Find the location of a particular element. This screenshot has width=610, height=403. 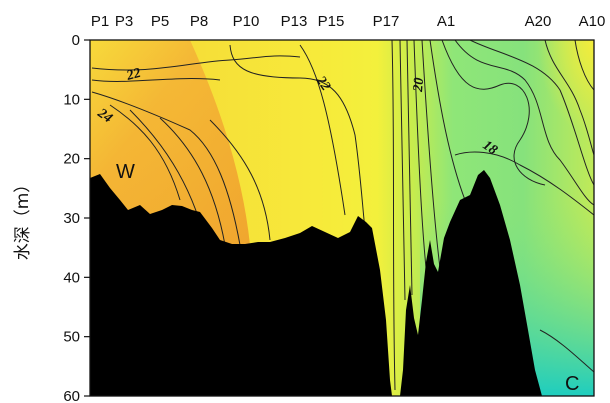

station-label-p1: P1 is located at coordinates (100, 21).